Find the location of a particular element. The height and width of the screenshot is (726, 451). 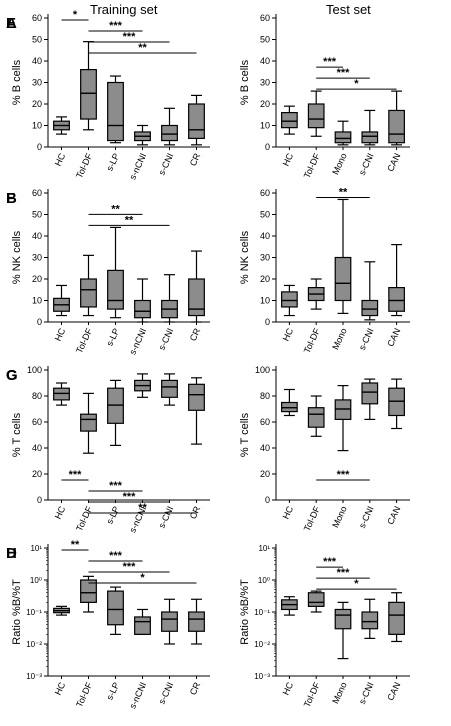

panel-letter: H is located at coordinates (11, 553).